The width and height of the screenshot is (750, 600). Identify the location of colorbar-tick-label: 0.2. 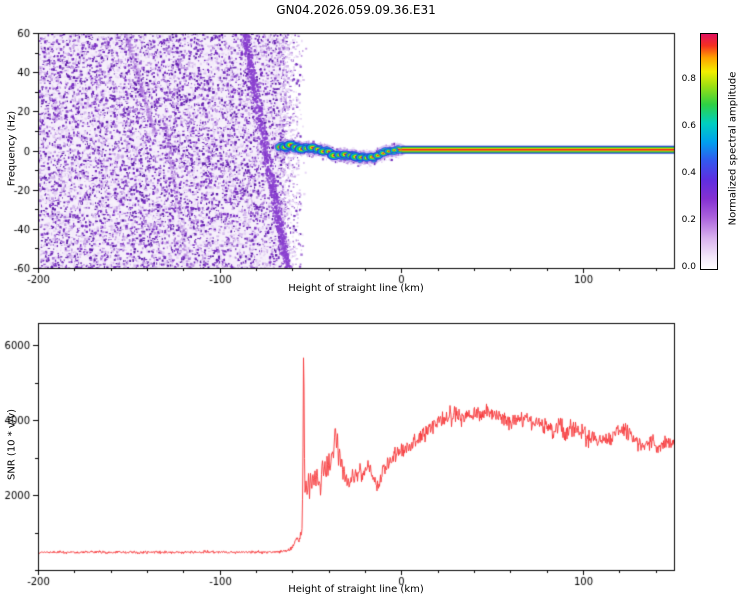
(688, 220).